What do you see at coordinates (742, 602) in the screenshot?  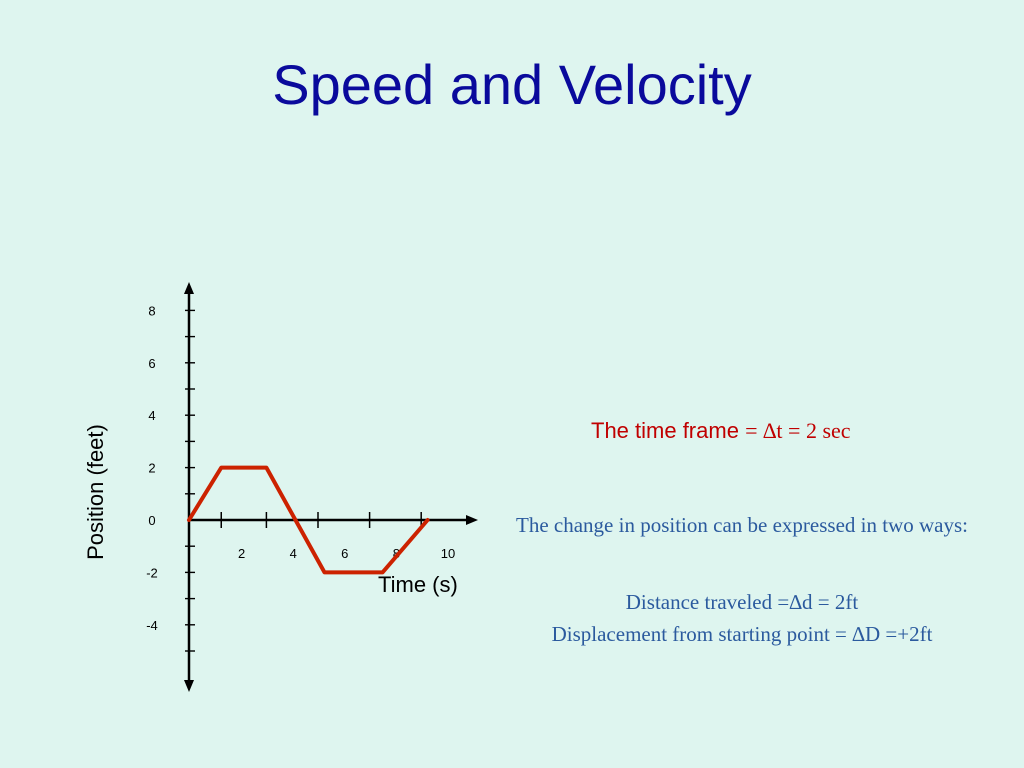 I see `distance-traveled-text: Distance traveled =∆d = 2ft` at bounding box center [742, 602].